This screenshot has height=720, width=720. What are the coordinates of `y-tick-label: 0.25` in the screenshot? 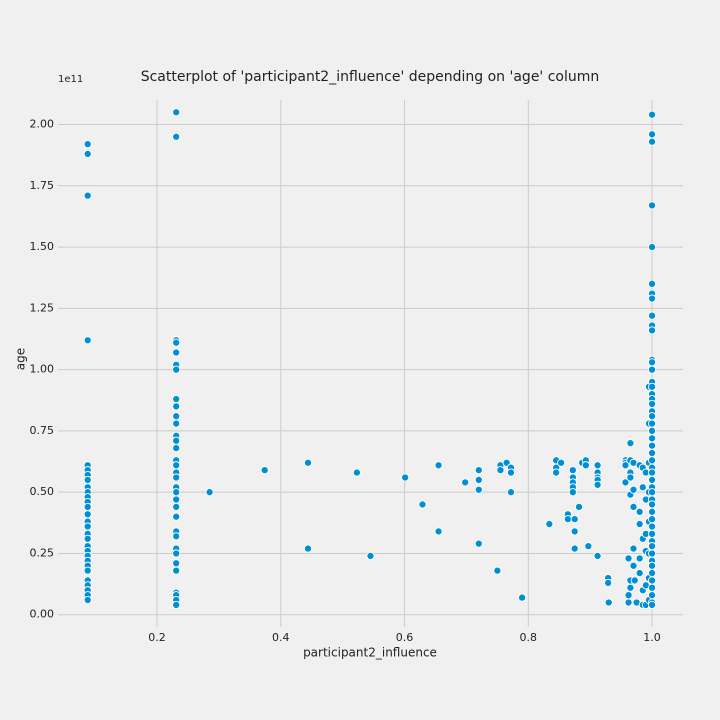 It's located at (42, 552).